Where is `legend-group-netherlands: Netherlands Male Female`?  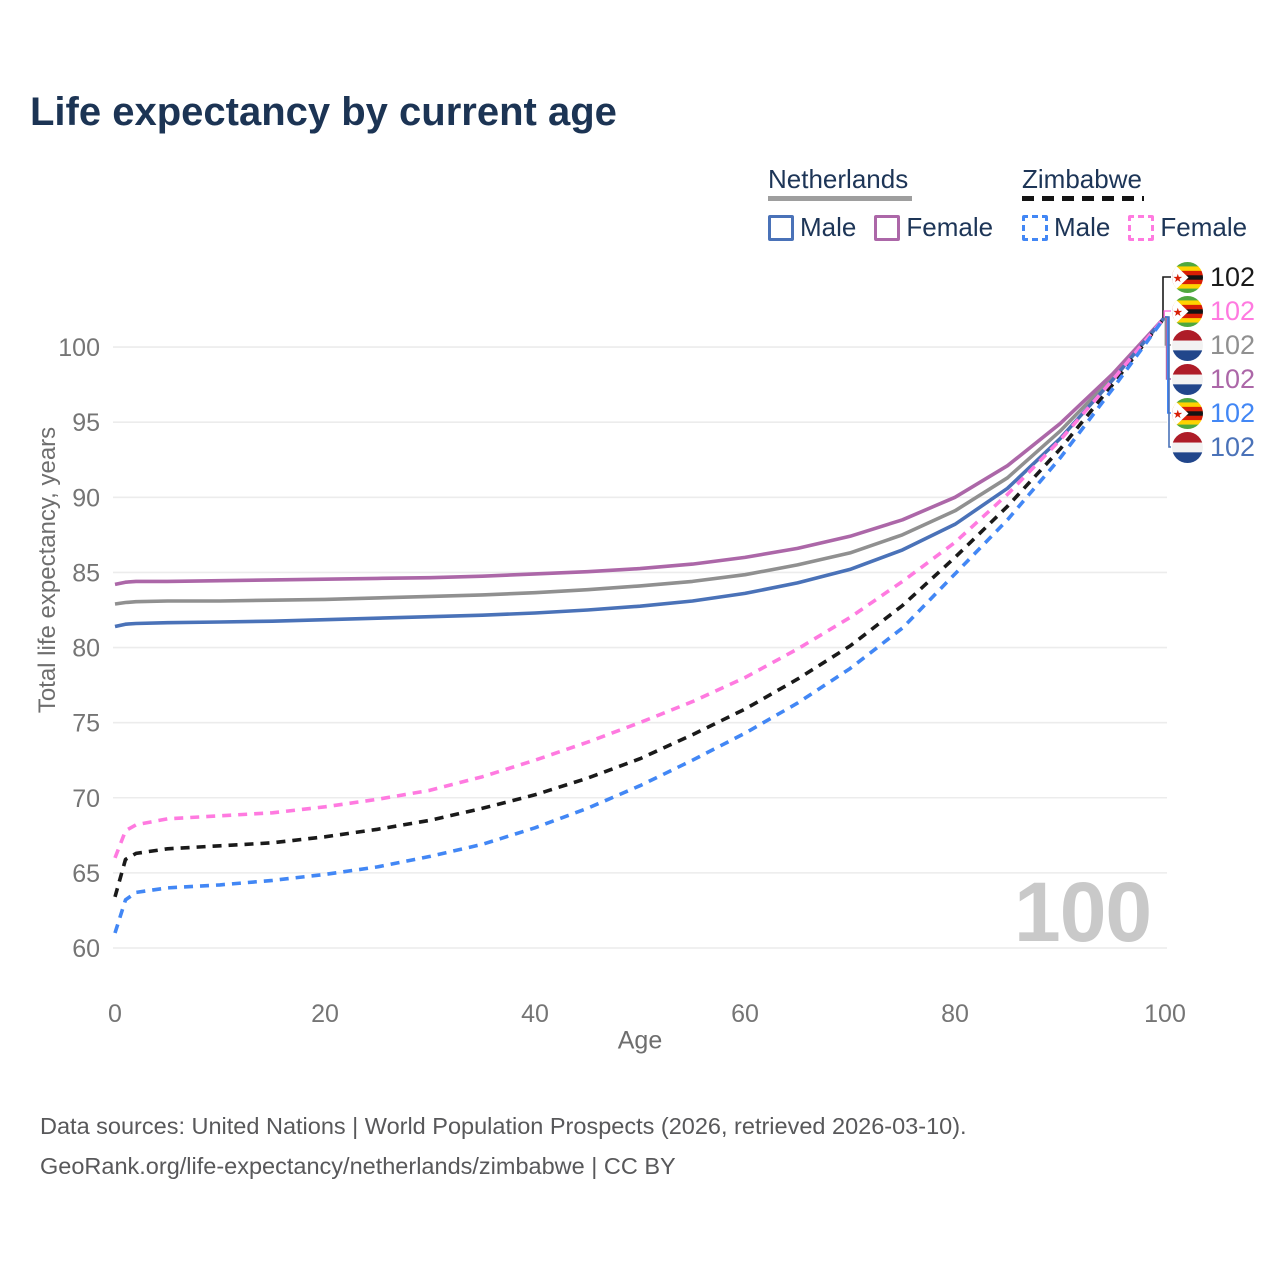
legend-group-netherlands: Netherlands Male Female is located at coordinates (880, 204).